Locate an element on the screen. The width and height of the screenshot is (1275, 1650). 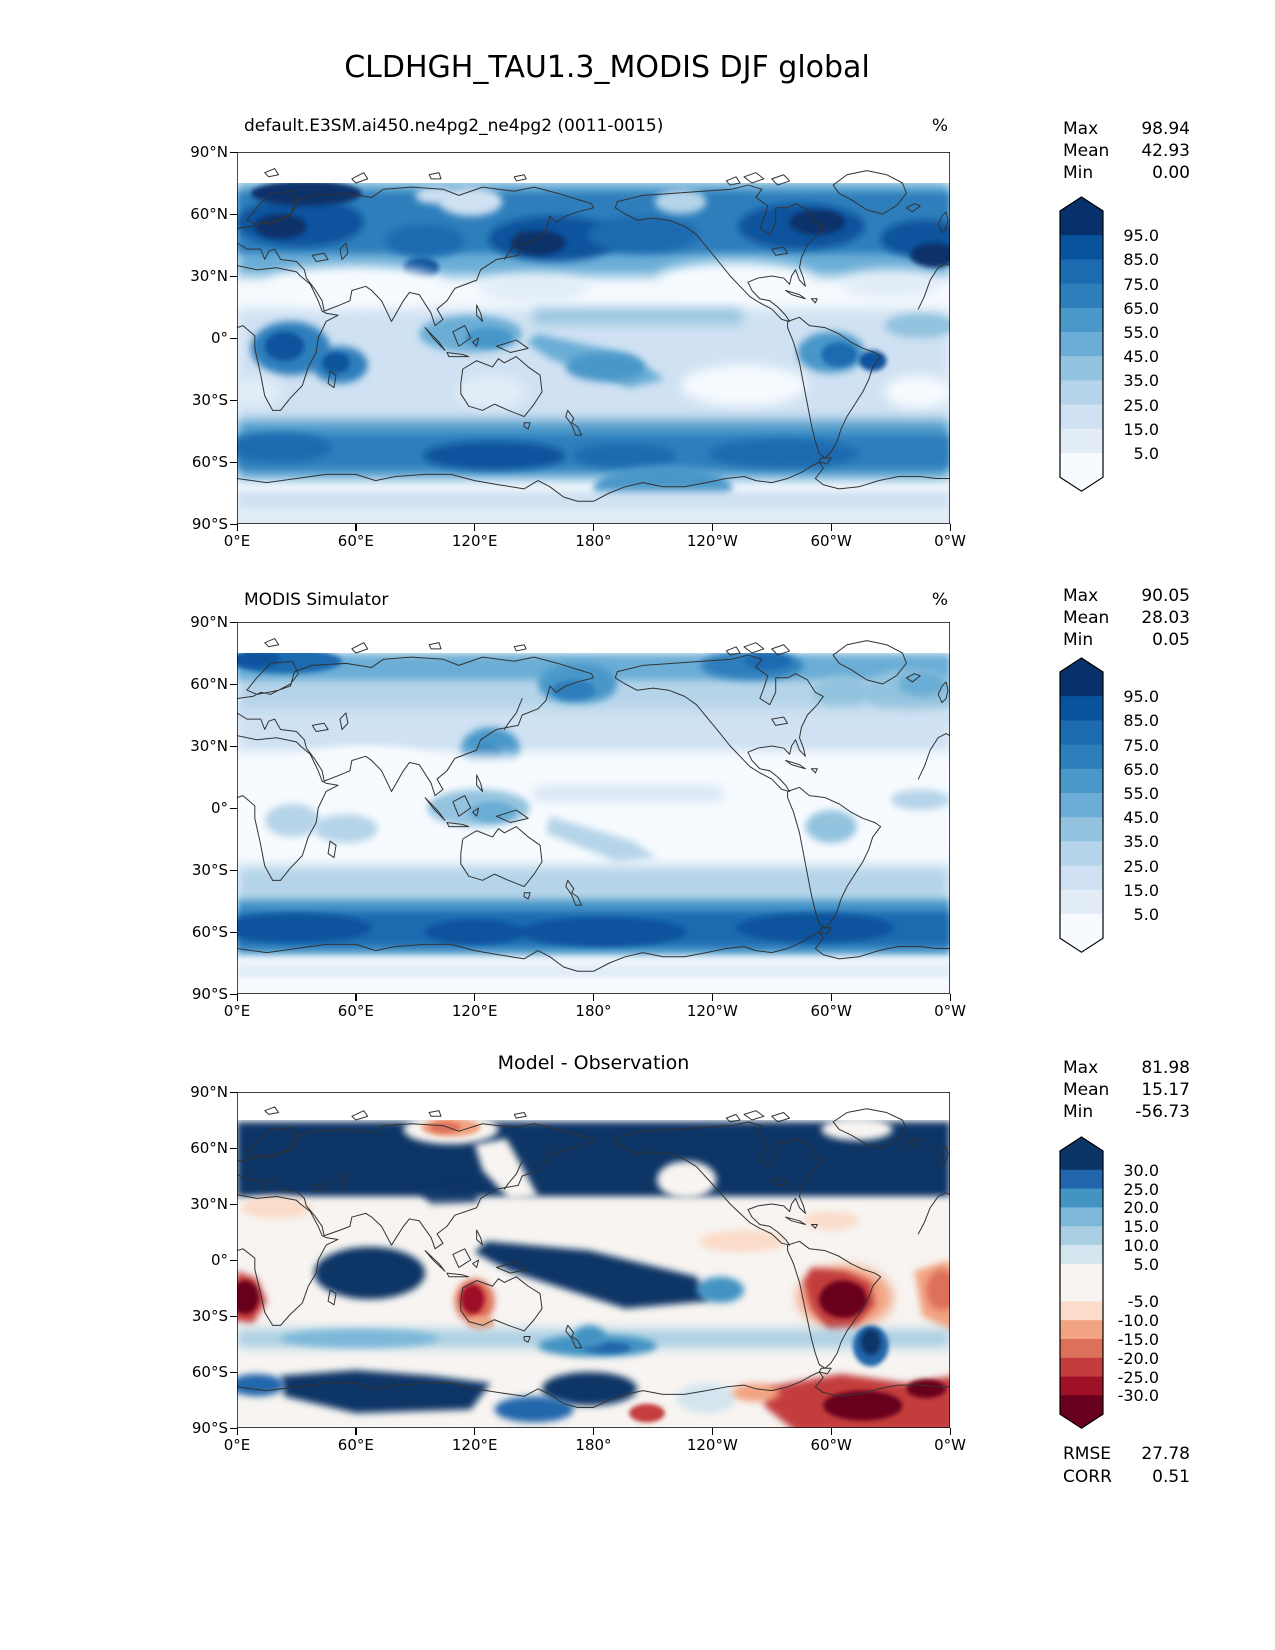
y-tick-label: 90°N is located at coordinates (209, 152).